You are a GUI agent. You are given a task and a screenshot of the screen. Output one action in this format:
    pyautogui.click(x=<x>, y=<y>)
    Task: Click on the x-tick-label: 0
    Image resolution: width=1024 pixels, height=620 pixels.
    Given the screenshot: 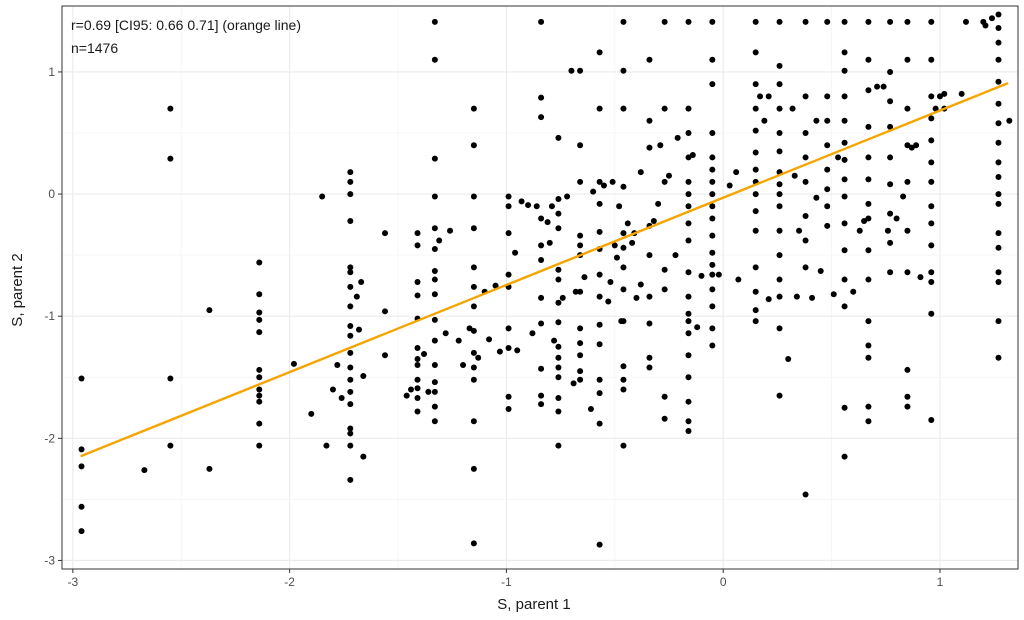 What is the action you would take?
    pyautogui.click(x=723, y=582)
    